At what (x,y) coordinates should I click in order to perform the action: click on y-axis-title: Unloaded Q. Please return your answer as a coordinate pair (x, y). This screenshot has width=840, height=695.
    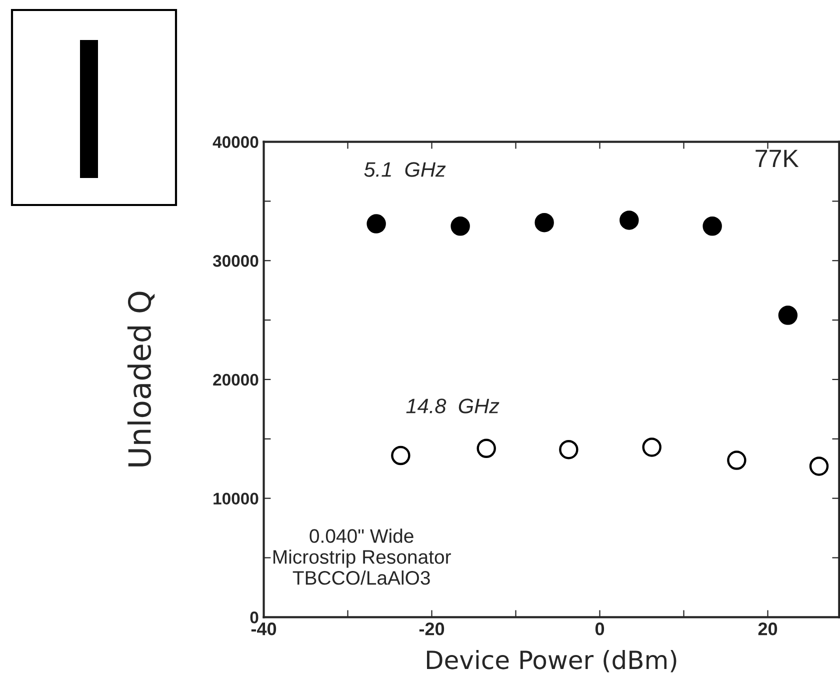
    Looking at the image, I should click on (141, 379).